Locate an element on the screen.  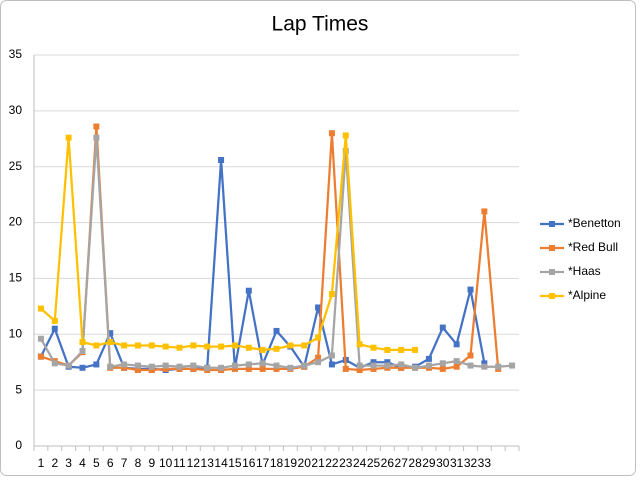
x-tick-label: 32 is located at coordinates (471, 463).